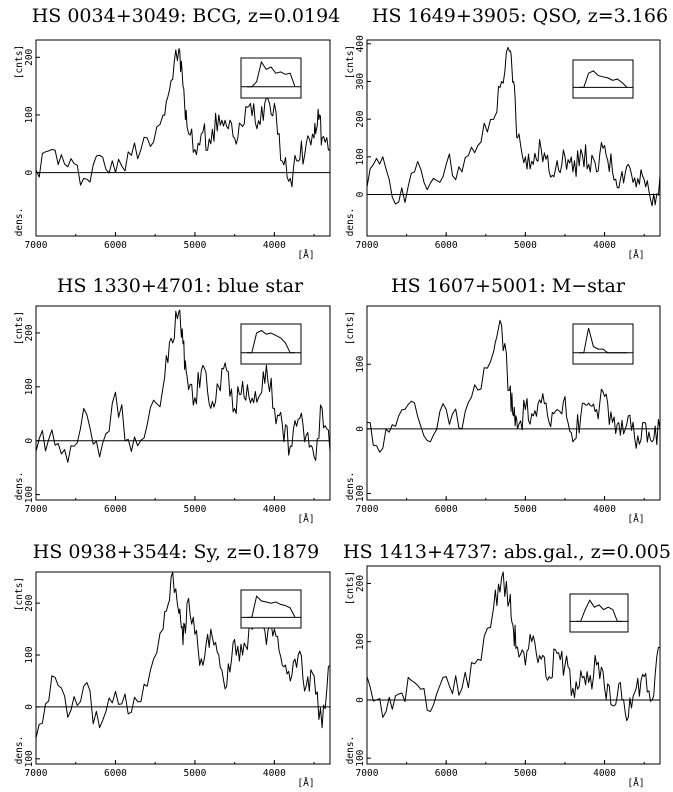 The image size is (673, 792). I want to click on panel-title: HS 0938+3544: Sy, z=0.1879, so click(176, 552).